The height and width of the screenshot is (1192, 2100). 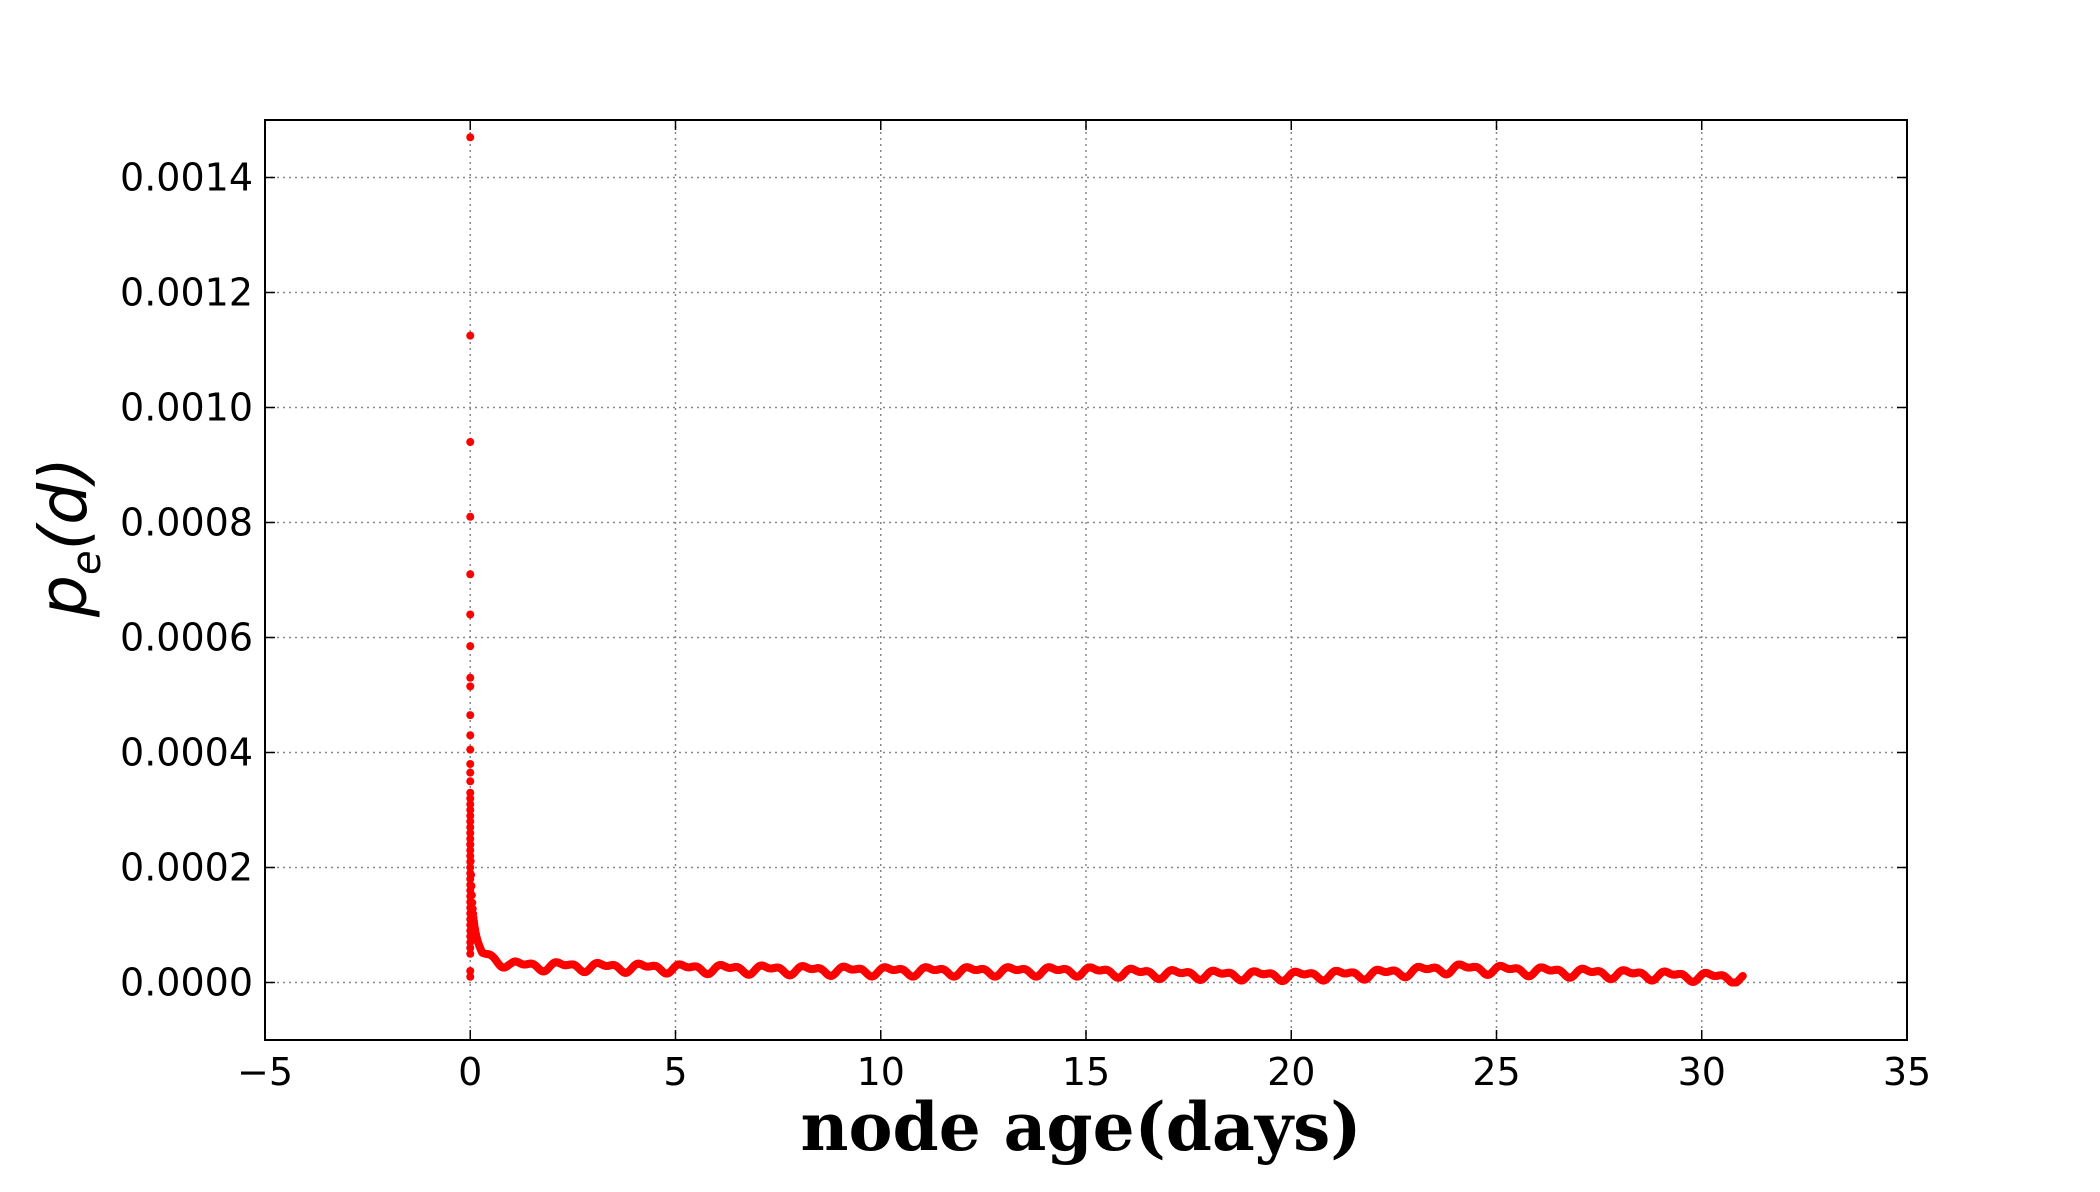 I want to click on x-tick-label: 10, so click(x=881, y=1072).